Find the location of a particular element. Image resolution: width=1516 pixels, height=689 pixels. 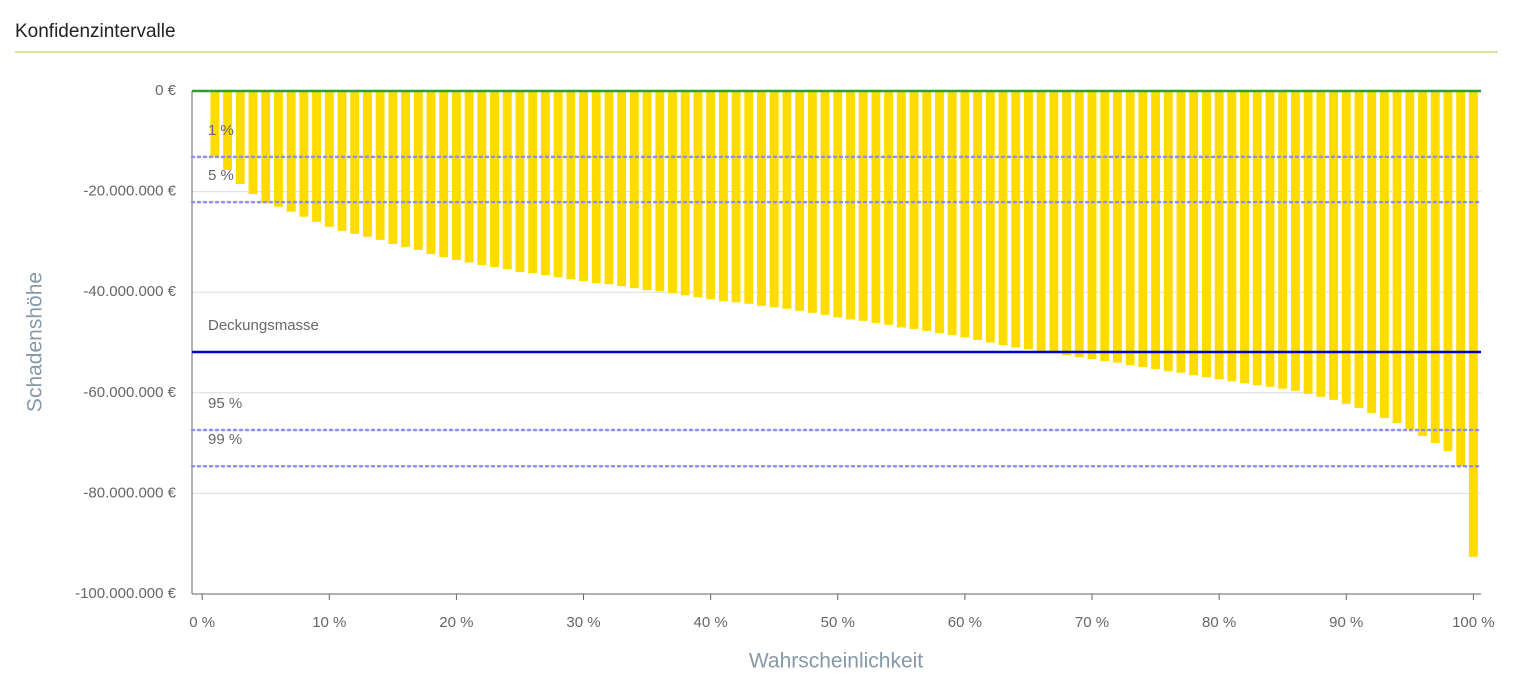

x-axis-title: Wahrscheinlichkeit is located at coordinates (836, 661).